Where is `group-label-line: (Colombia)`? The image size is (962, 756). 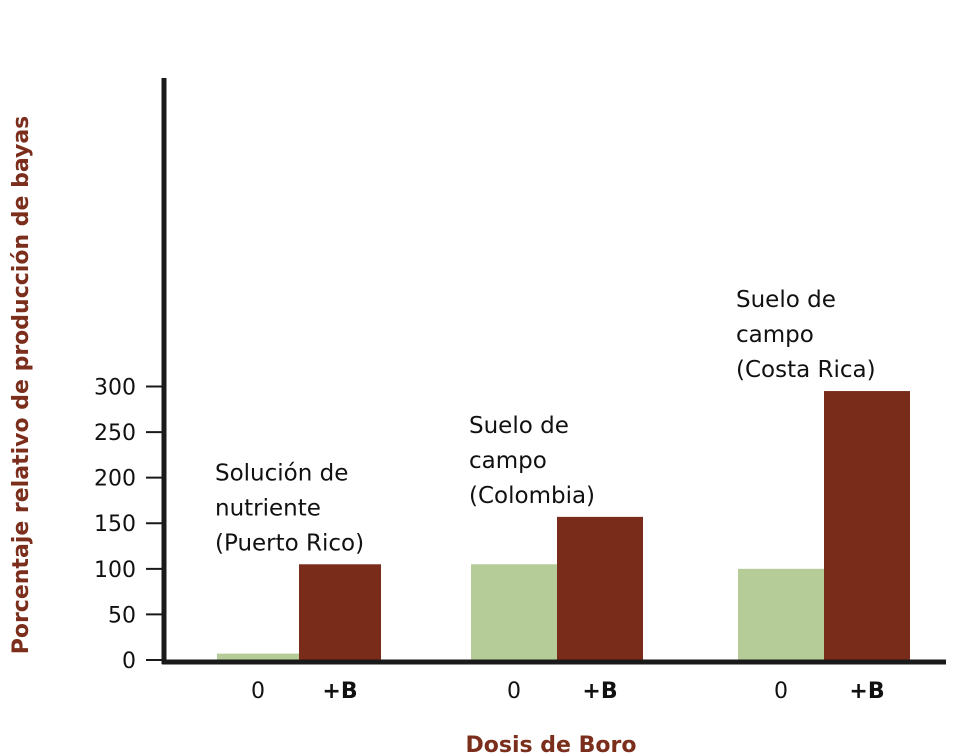 group-label-line: (Colombia) is located at coordinates (532, 496).